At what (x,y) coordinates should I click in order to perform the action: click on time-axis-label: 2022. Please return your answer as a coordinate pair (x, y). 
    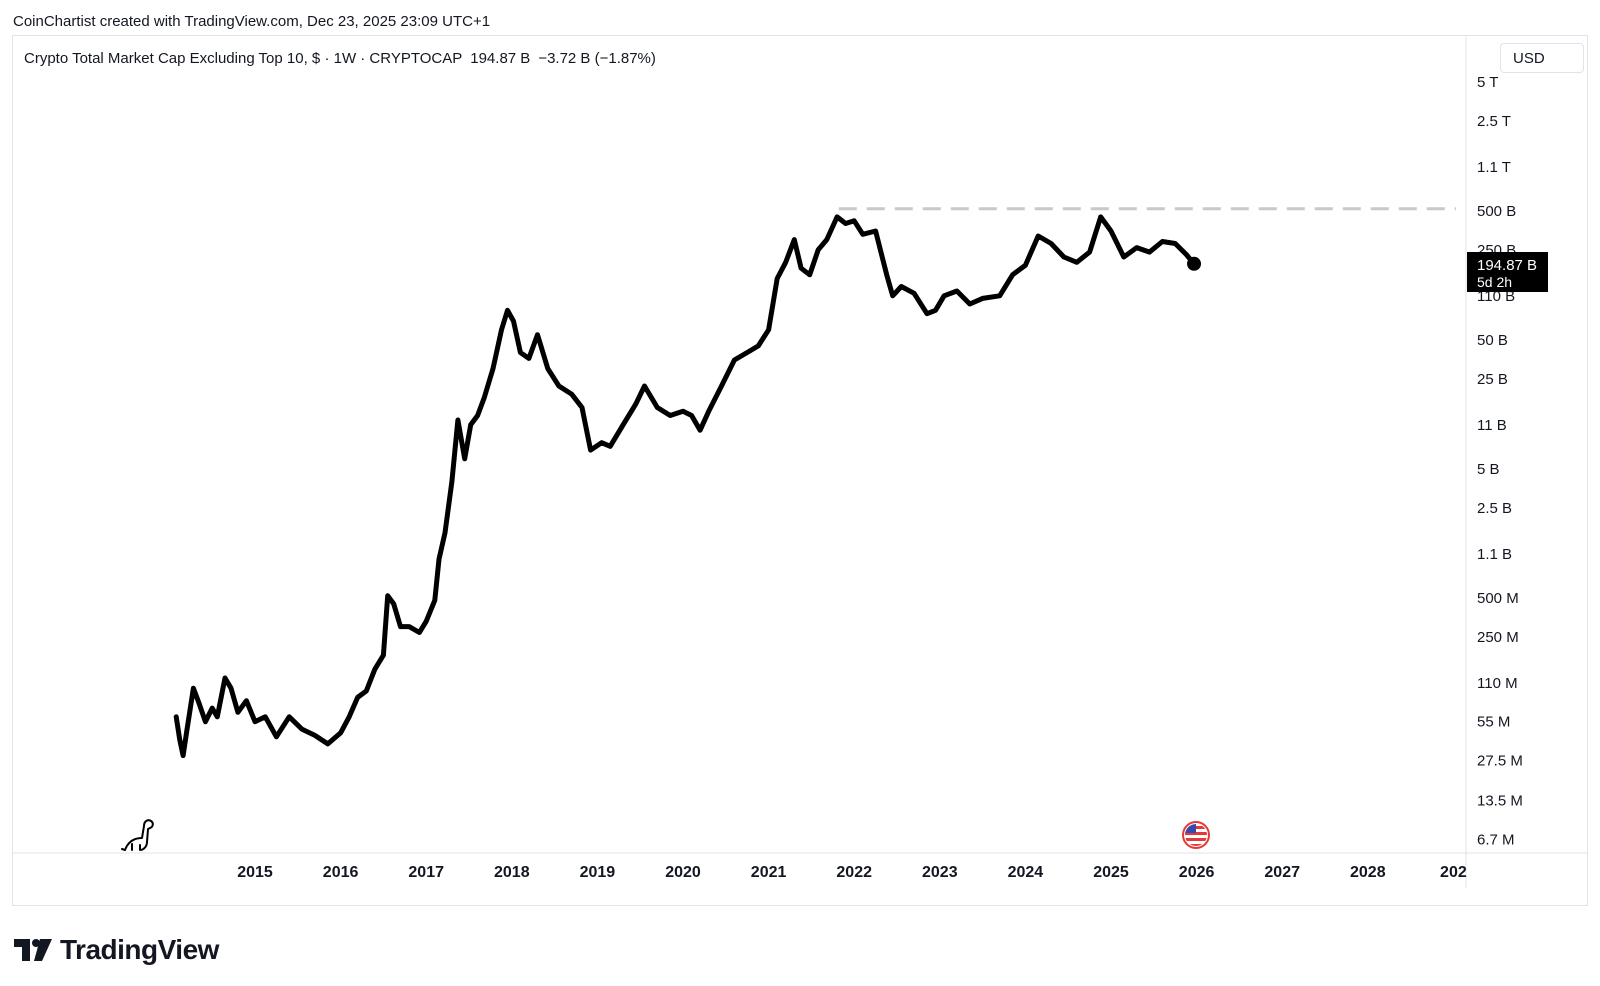
    Looking at the image, I should click on (854, 872).